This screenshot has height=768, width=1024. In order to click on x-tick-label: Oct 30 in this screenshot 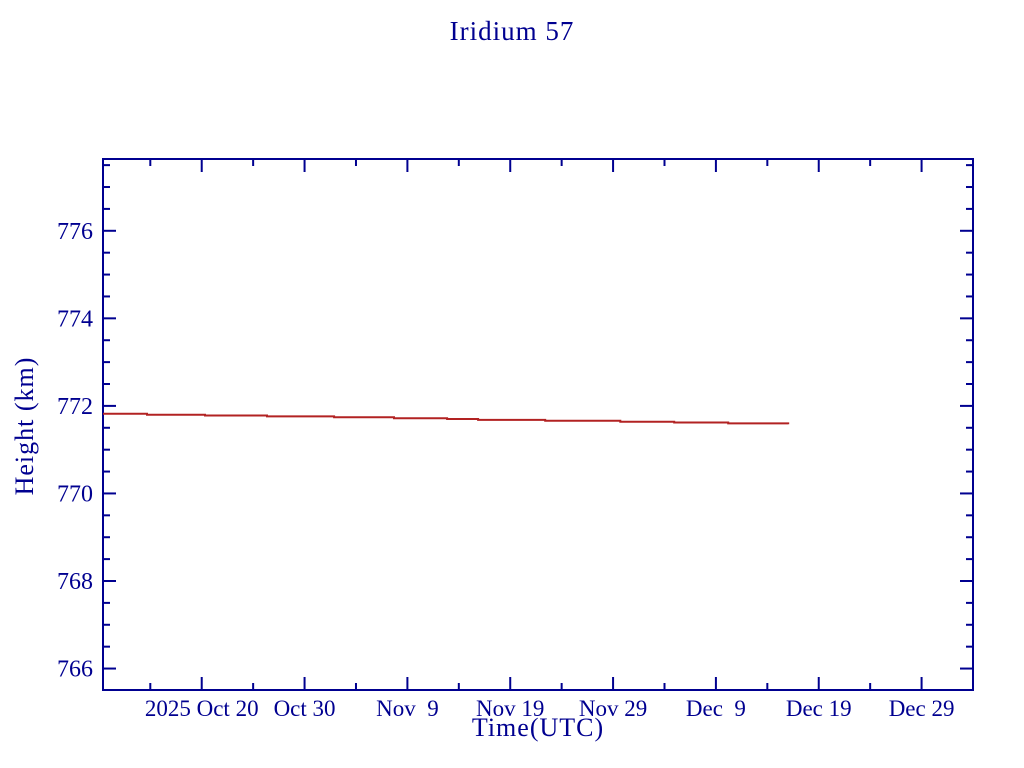, I will do `click(305, 708)`.